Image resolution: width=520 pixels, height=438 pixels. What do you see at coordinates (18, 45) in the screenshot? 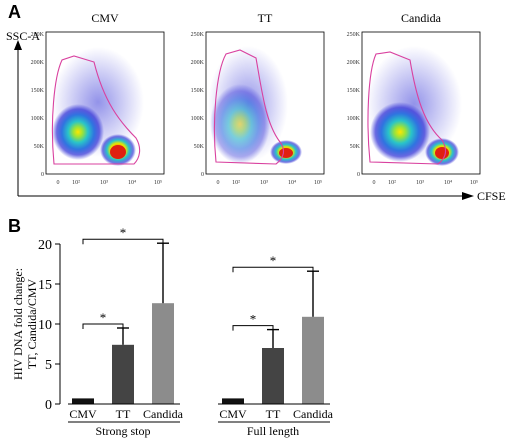
I see `ssc-axis-arrow` at bounding box center [18, 45].